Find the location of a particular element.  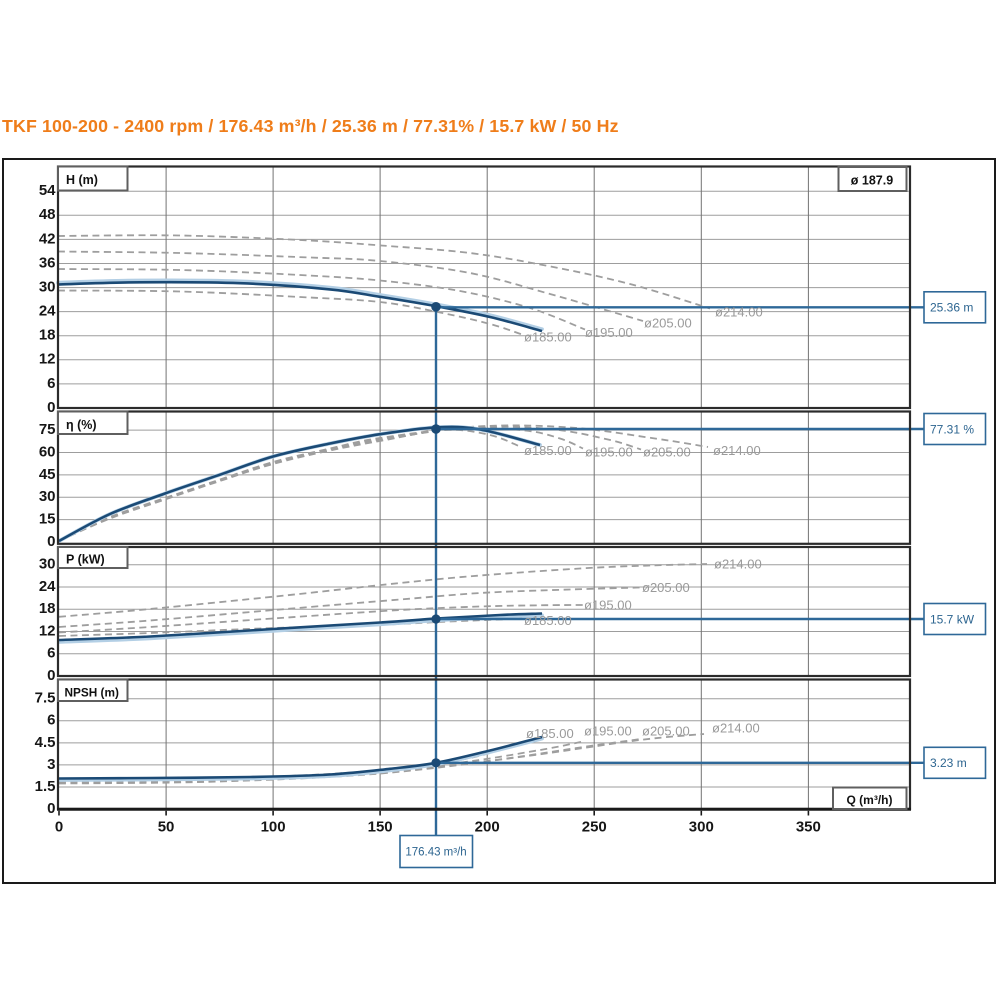

svg-text: 45 is located at coordinates (47, 474).